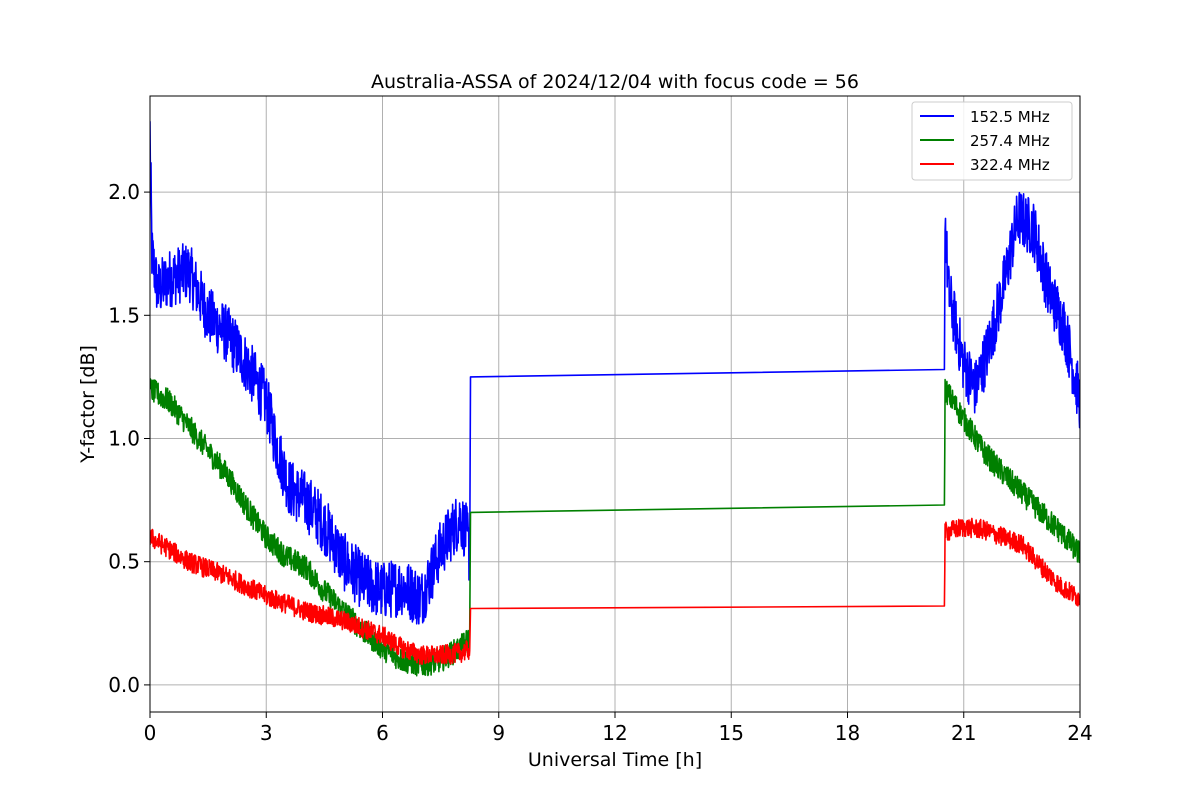 Image resolution: width=1200 pixels, height=800 pixels. I want to click on legend-box, so click(992, 141).